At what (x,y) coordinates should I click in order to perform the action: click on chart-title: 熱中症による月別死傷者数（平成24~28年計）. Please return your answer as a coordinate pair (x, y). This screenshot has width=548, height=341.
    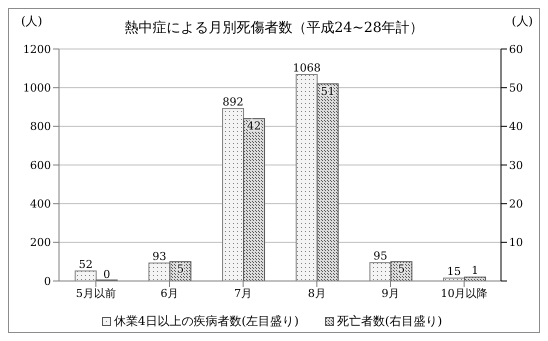
    Looking at the image, I should click on (274, 28).